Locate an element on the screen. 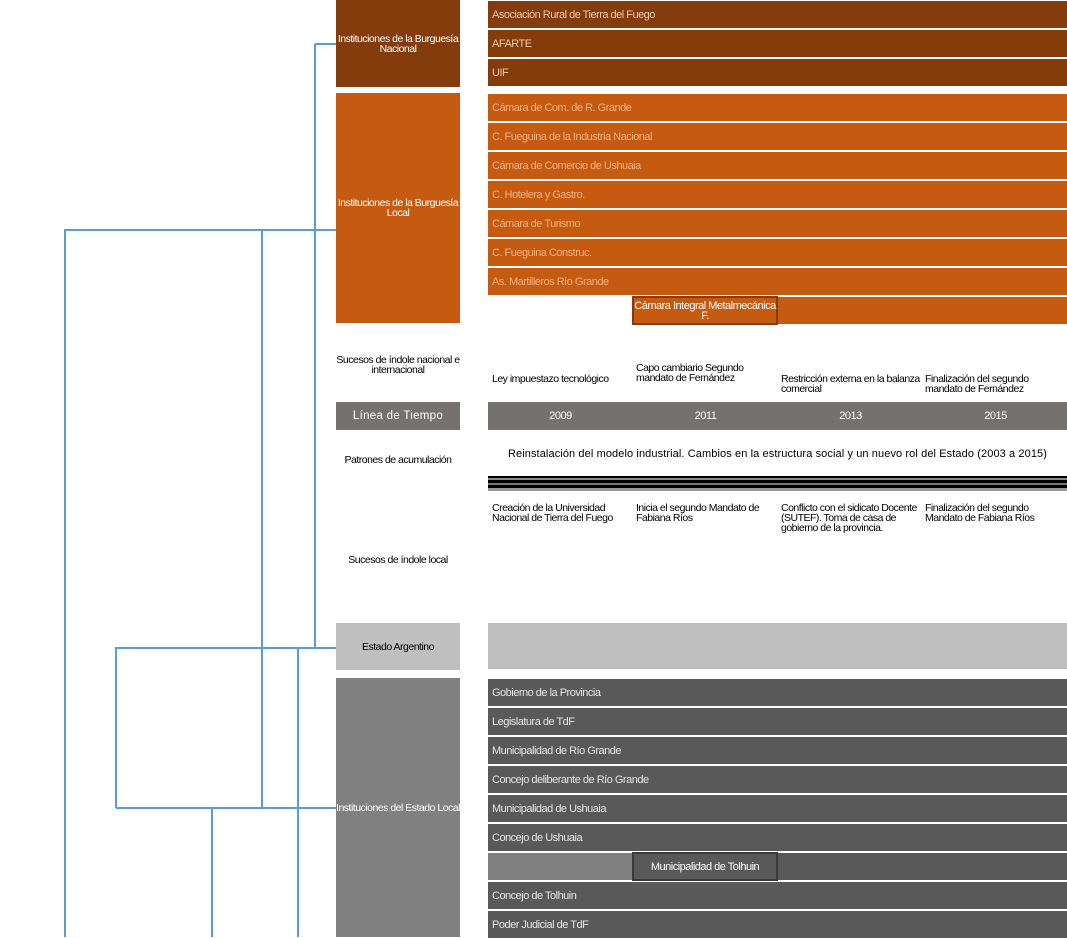 The width and height of the screenshot is (1067, 938). list-item: Cámara Integral Metalmecánica F. is located at coordinates (777, 310).